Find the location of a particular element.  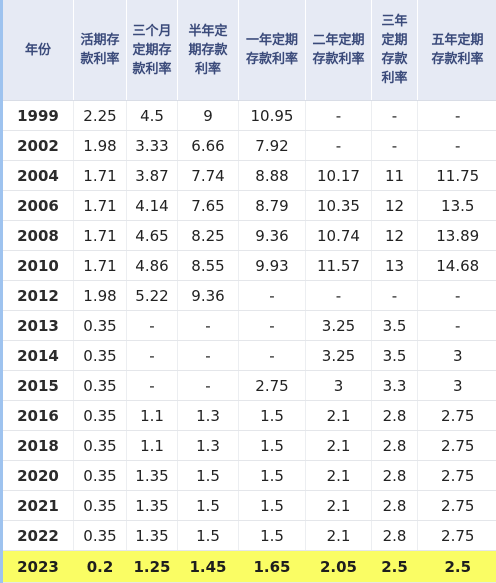

cell-3year-rate: 11 is located at coordinates (395, 176).